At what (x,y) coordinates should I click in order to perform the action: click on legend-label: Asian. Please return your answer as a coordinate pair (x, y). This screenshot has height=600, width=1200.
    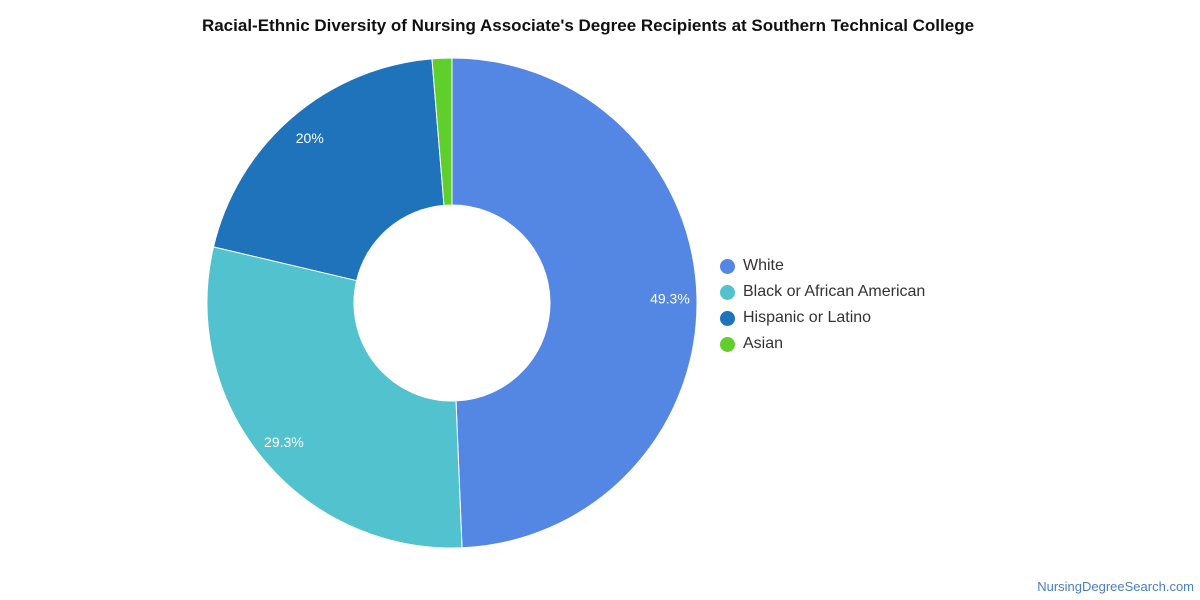
    Looking at the image, I should click on (763, 343).